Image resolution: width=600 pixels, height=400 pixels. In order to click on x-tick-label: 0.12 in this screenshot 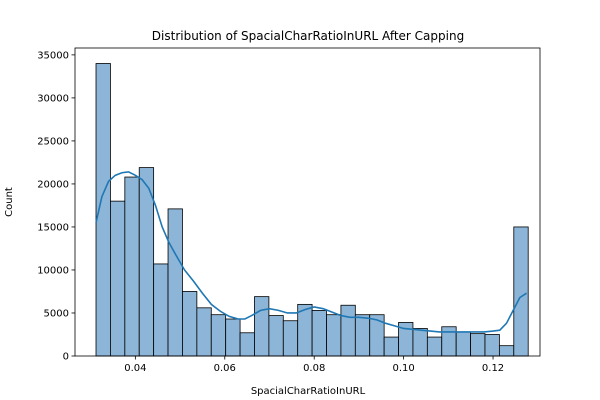, I will do `click(493, 368)`.